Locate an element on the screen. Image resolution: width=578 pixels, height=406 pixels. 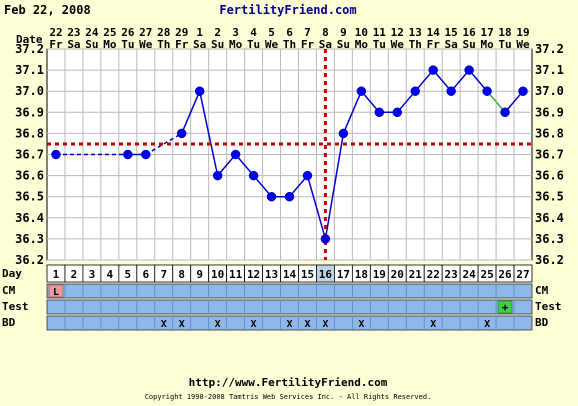
date-label: 2 is located at coordinates (217, 32).